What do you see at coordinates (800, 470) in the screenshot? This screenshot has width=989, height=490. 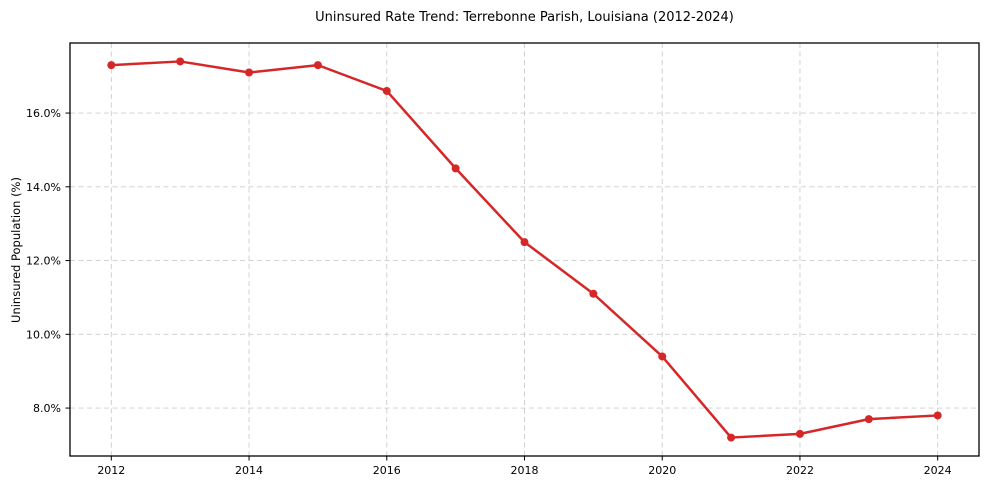 I see `x-tick-label: 2022` at bounding box center [800, 470].